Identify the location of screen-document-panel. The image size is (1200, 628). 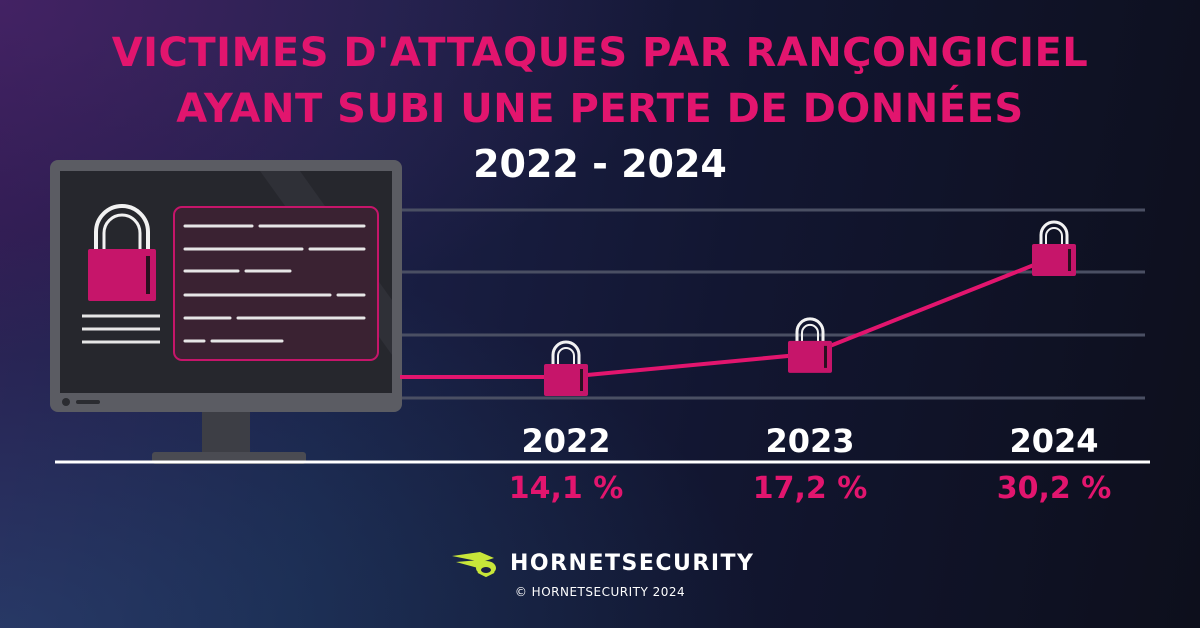
(276, 283).